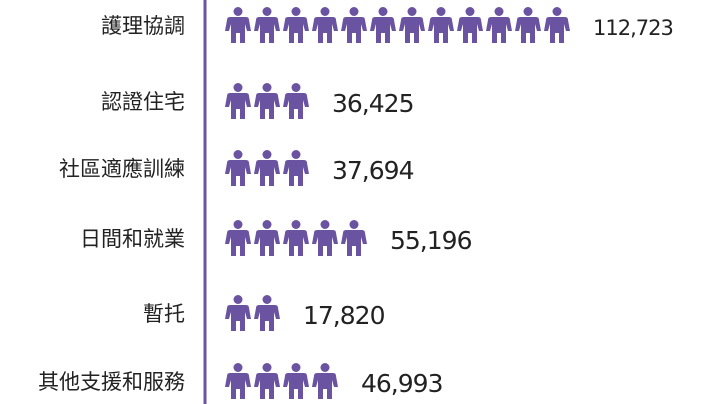 The image size is (714, 404). I want to click on category-label: 護理協調, so click(143, 26).